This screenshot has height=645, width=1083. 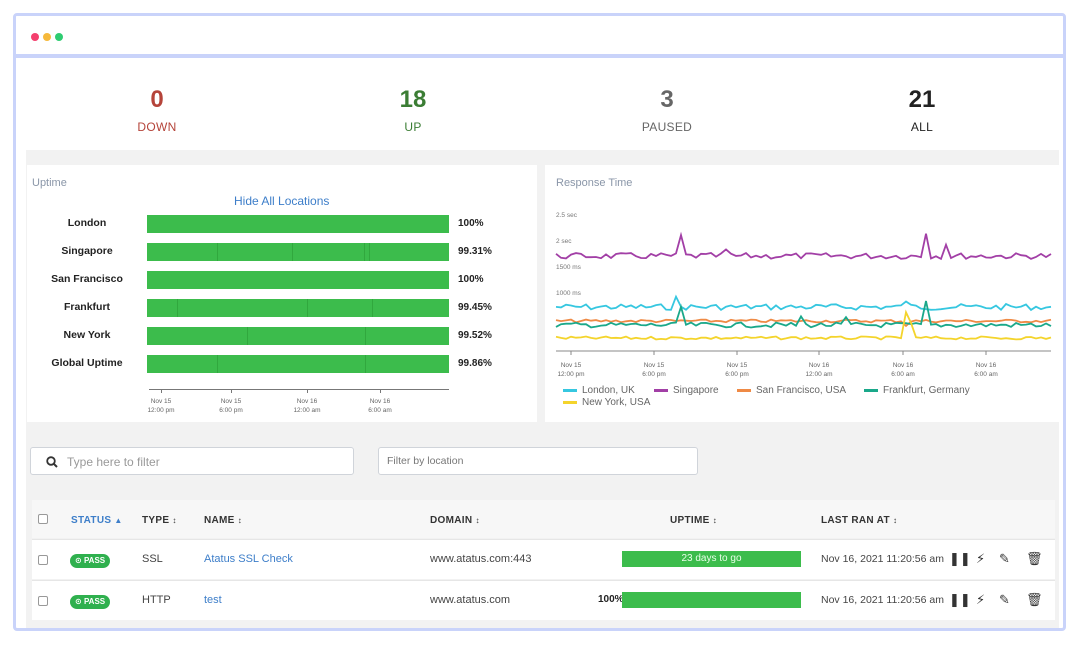 I want to click on row-name-link: Atatus SSL Check, so click(x=248, y=559).